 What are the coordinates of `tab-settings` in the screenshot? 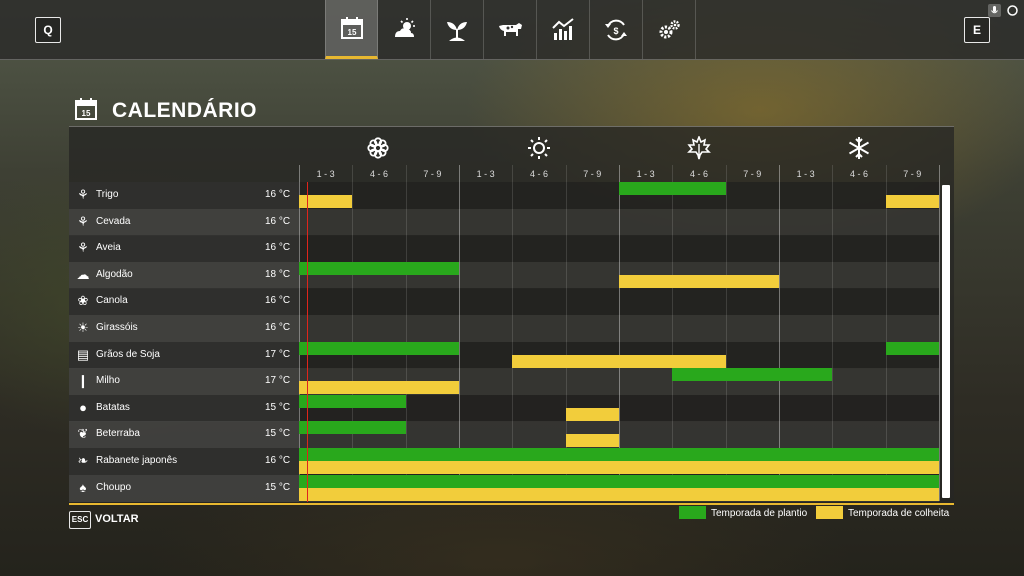 It's located at (669, 29).